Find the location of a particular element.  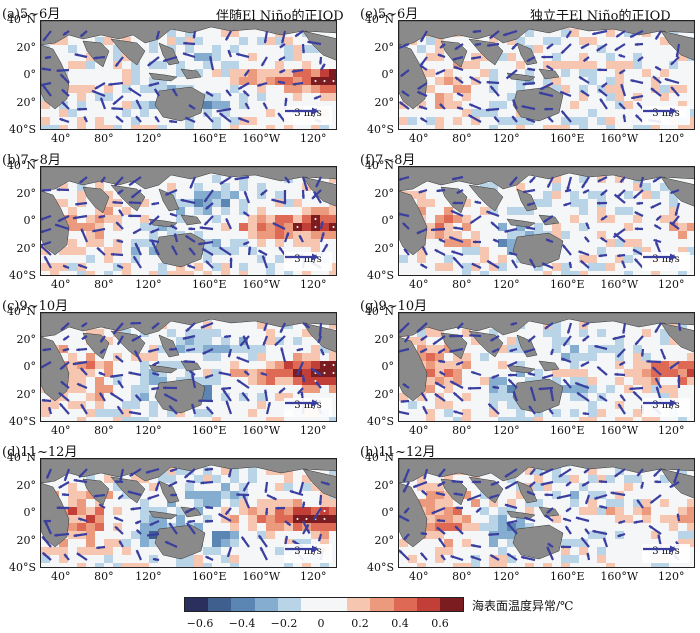

reference-vector: 3 m/s is located at coordinates (666, 407).